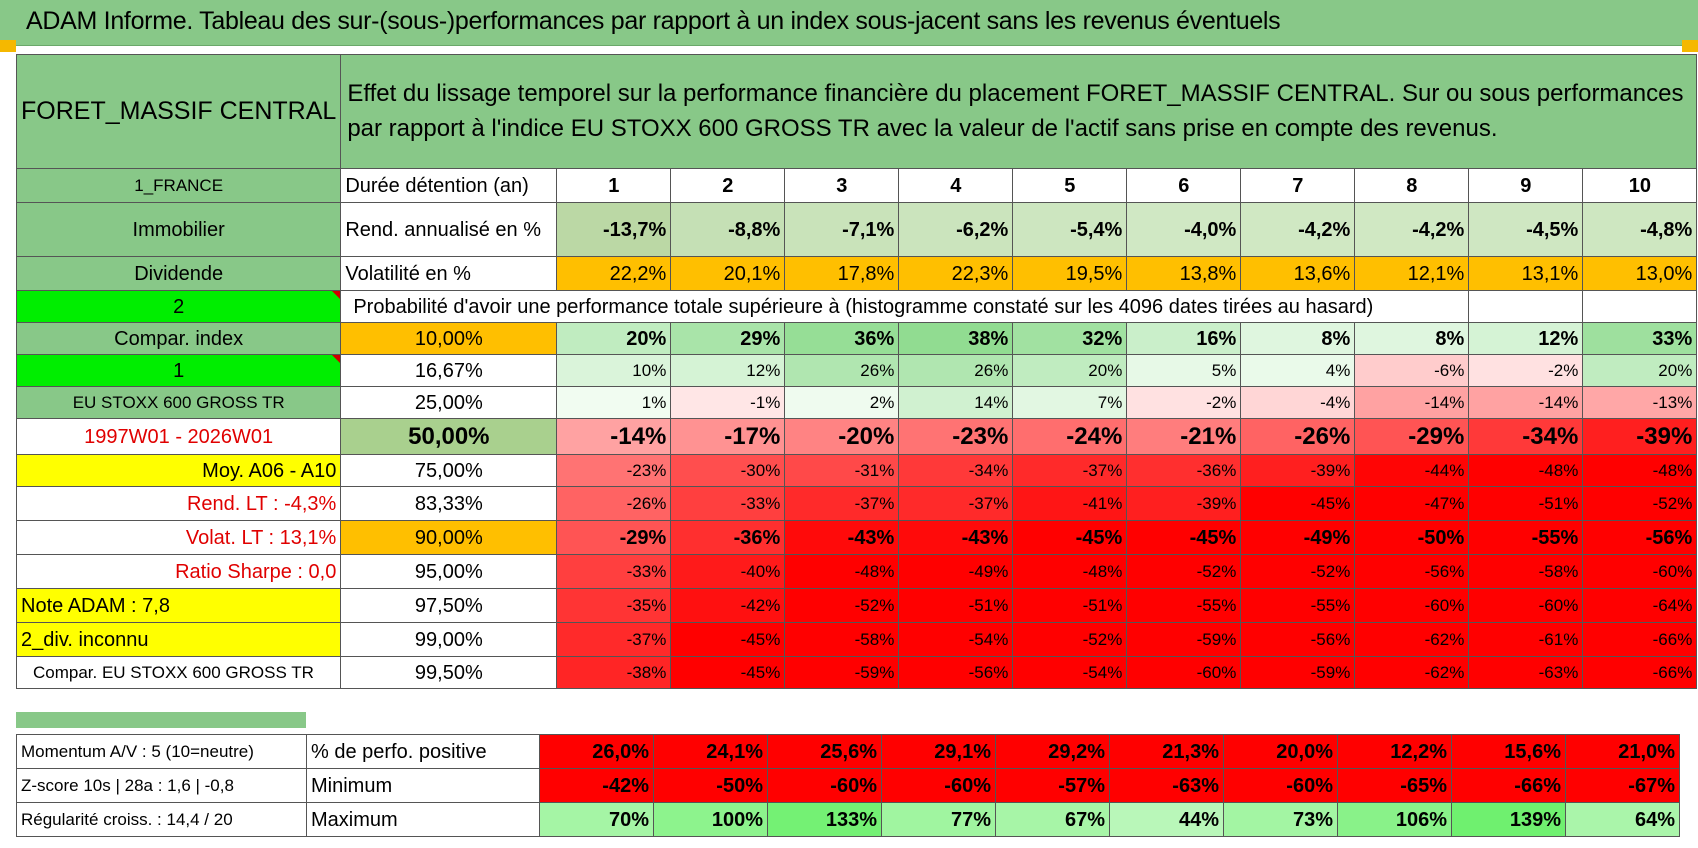 Image resolution: width=1698 pixels, height=848 pixels. What do you see at coordinates (596, 819) in the screenshot?
I see `stat-cell: 70%` at bounding box center [596, 819].